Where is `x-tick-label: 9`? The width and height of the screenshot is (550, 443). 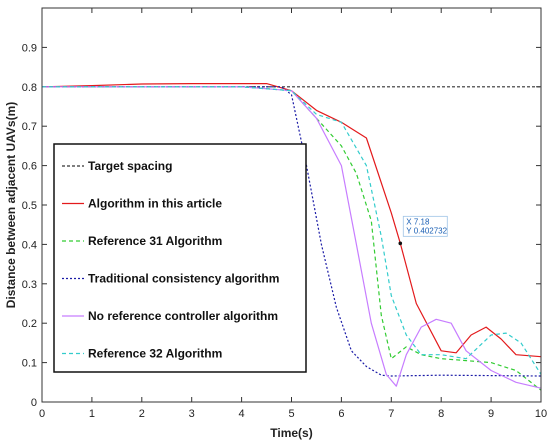
x-tick-label: 9 is located at coordinates (491, 414).